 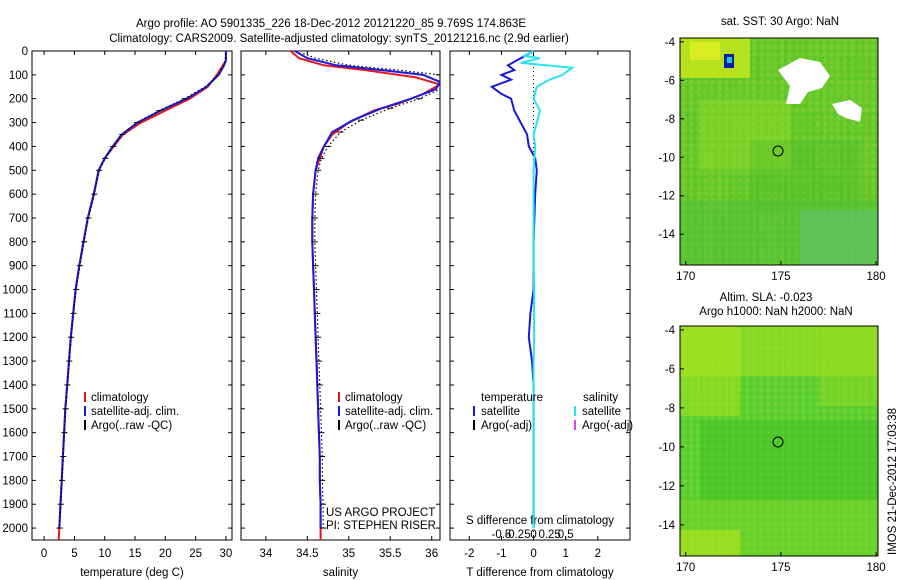 What do you see at coordinates (533, 535) in the screenshot?
I see `s-tick-label: 0` at bounding box center [533, 535].